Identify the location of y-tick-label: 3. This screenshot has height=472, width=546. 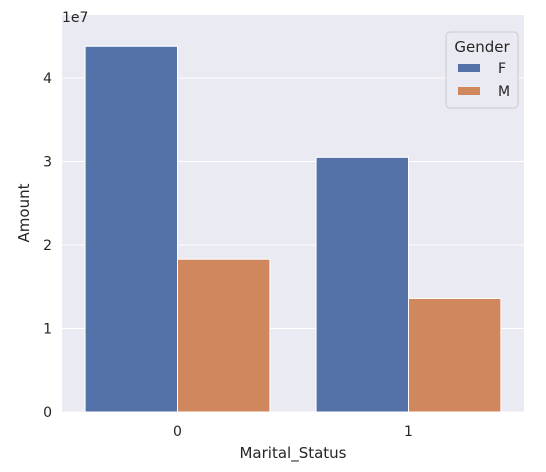
(47, 163).